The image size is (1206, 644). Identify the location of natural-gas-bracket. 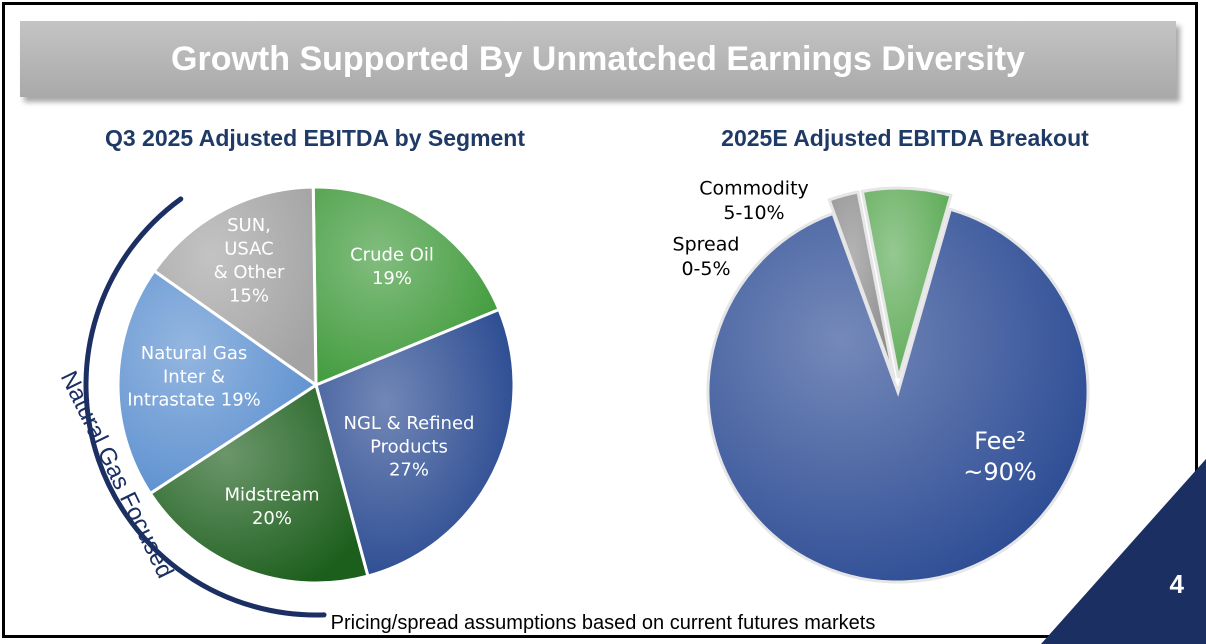
(205, 407).